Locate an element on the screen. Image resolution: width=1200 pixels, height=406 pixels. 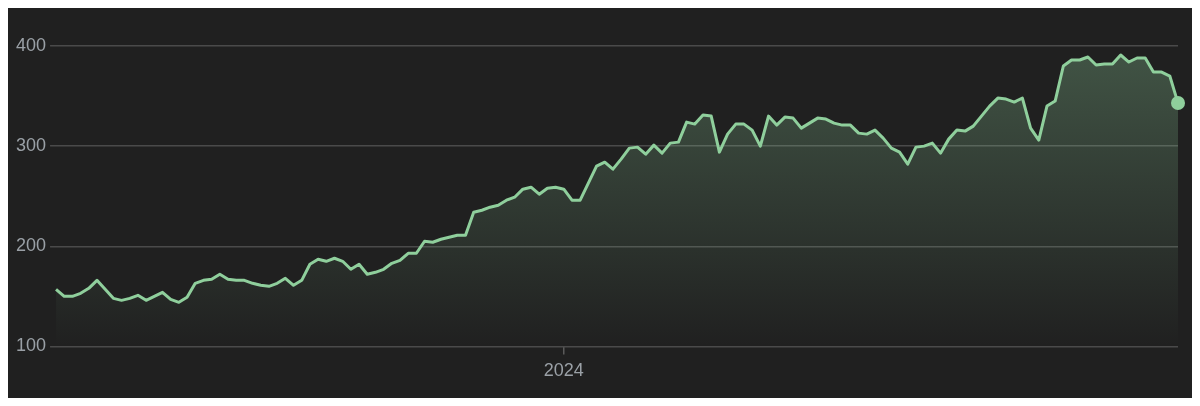
y-tick-label: 300 is located at coordinates (31, 145).